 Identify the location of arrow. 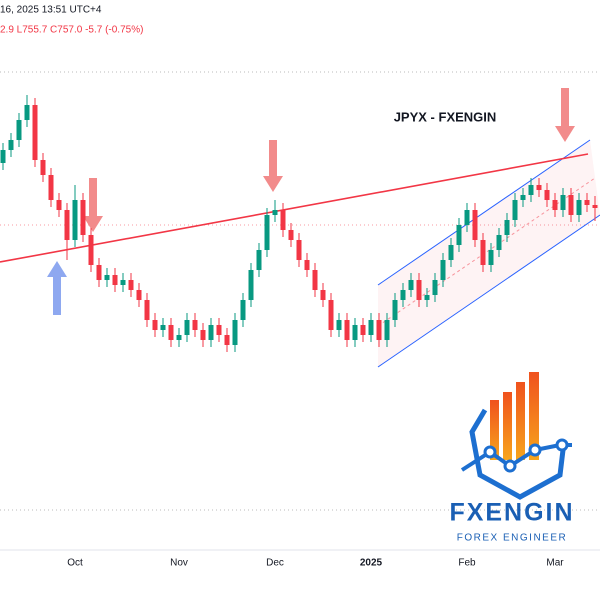
(57, 288).